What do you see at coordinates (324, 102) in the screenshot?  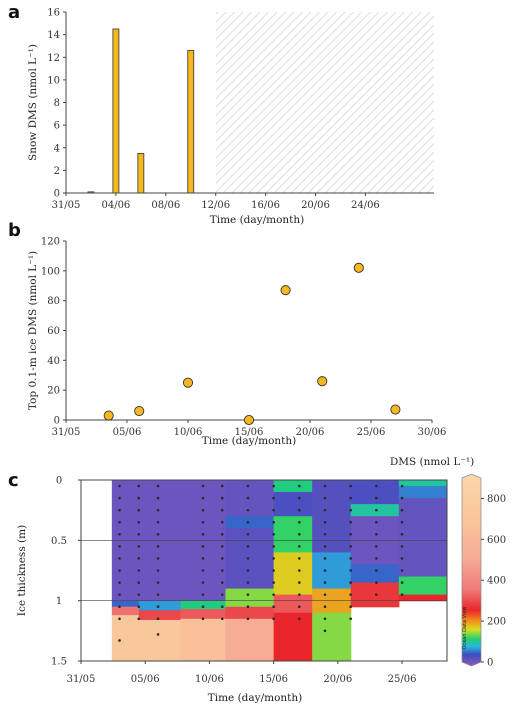 I see `no-data-hatched-region` at bounding box center [324, 102].